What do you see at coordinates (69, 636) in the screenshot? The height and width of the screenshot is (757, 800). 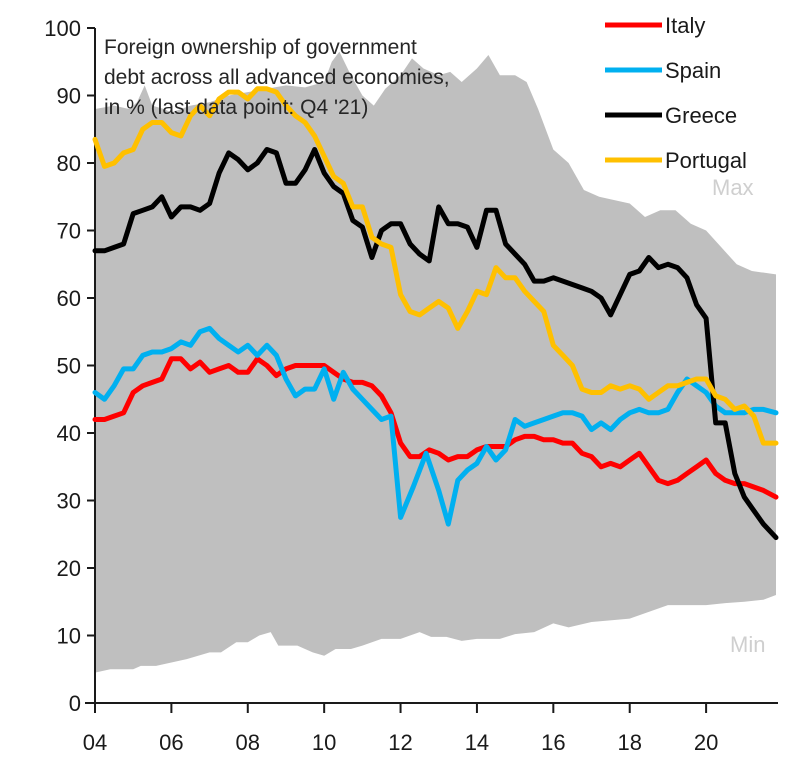 I see `y-tick-label: 10` at bounding box center [69, 636].